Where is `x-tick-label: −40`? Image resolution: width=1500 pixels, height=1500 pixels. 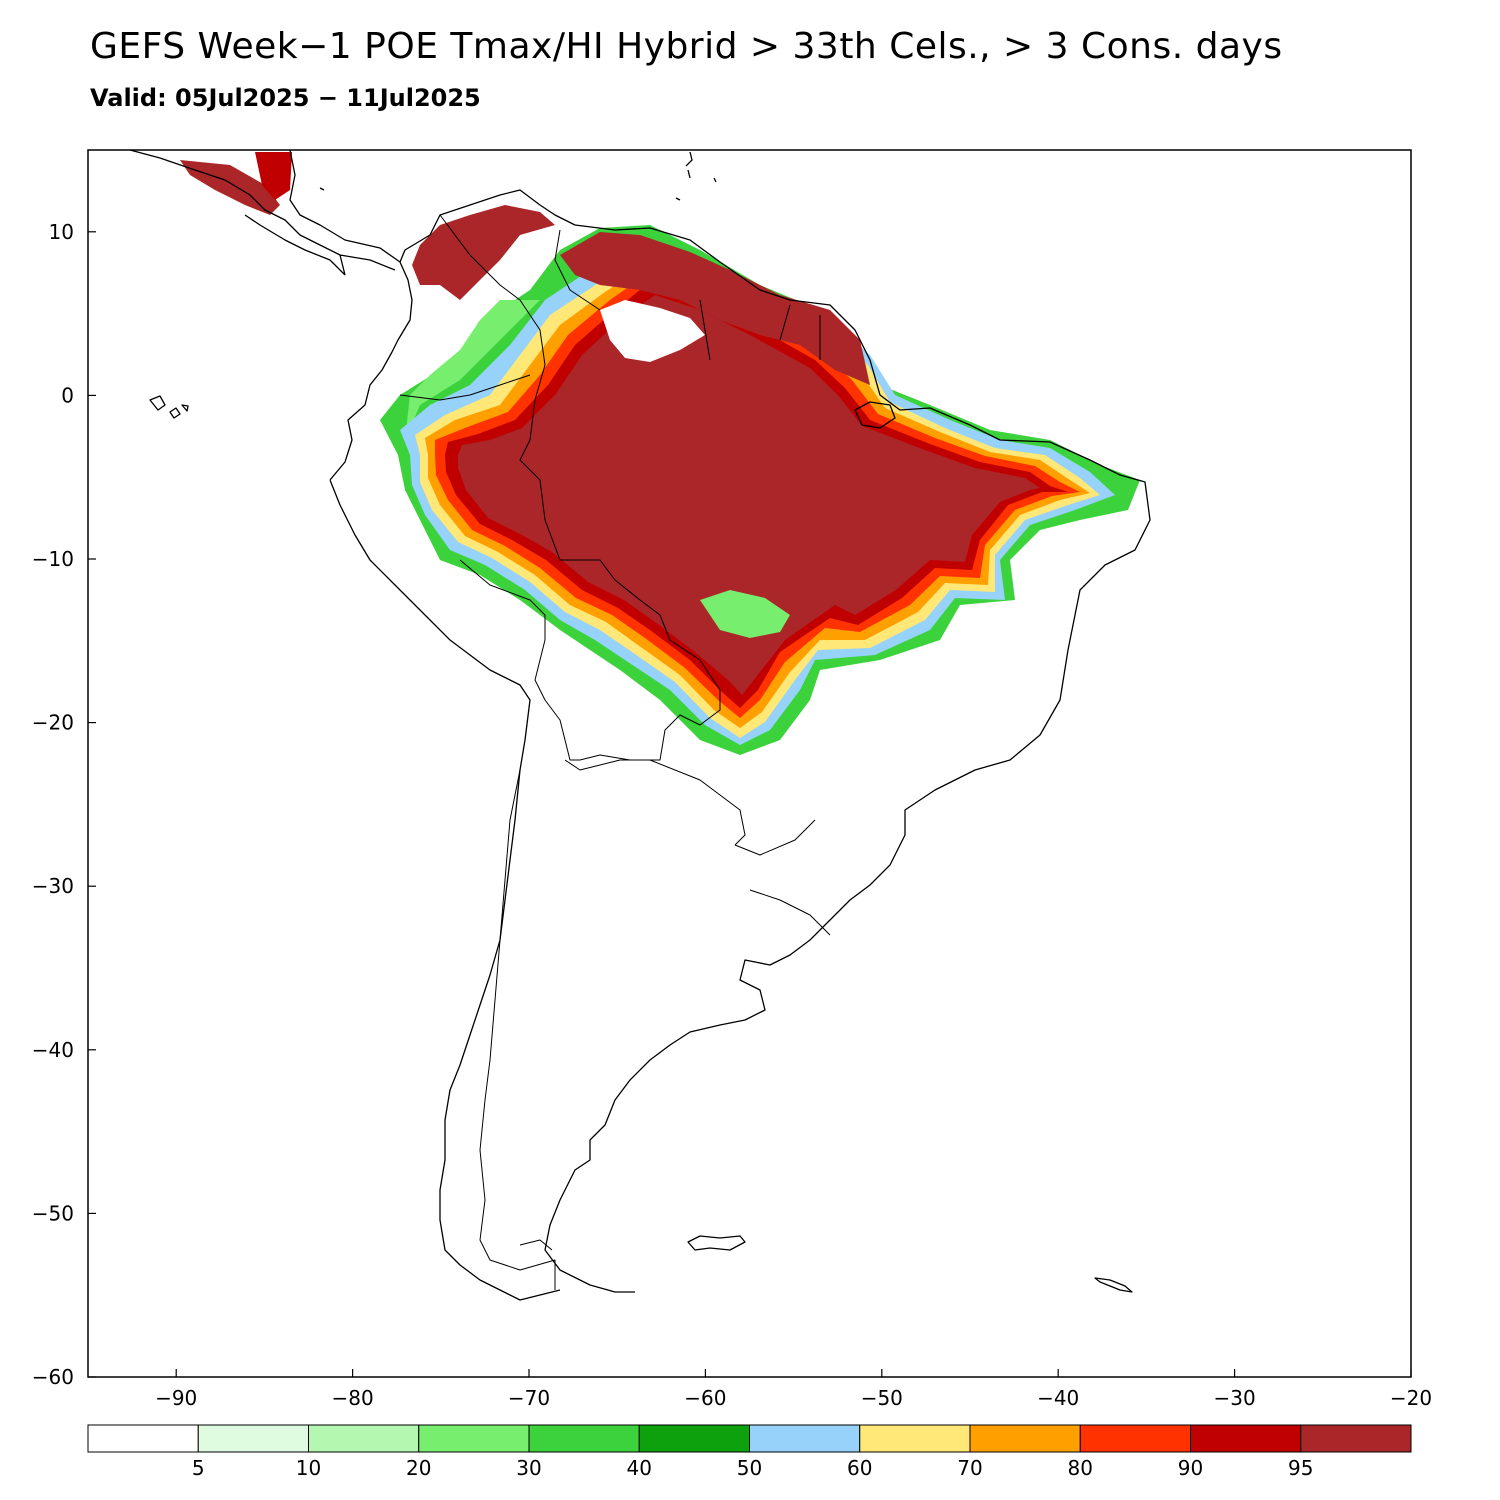 x-tick-label: −40 is located at coordinates (1058, 1398).